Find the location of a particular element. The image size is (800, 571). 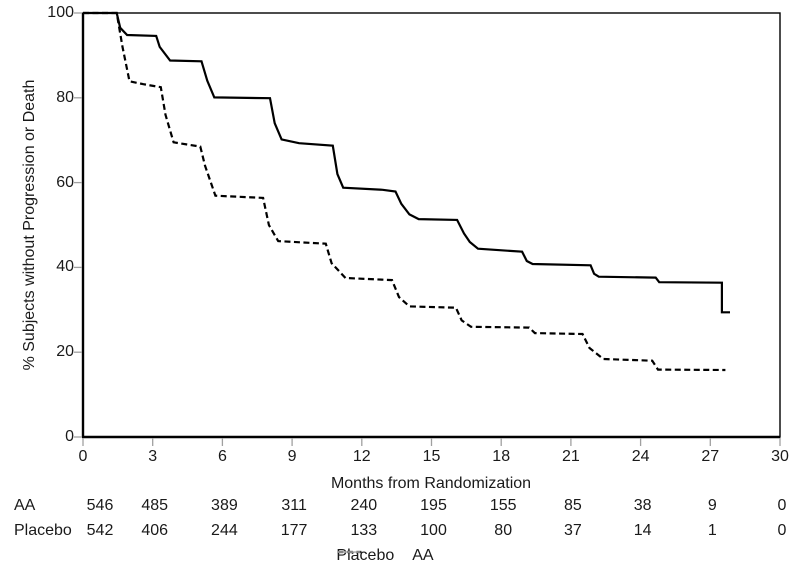

risk-value-aa-9: 311 is located at coordinates (294, 505).